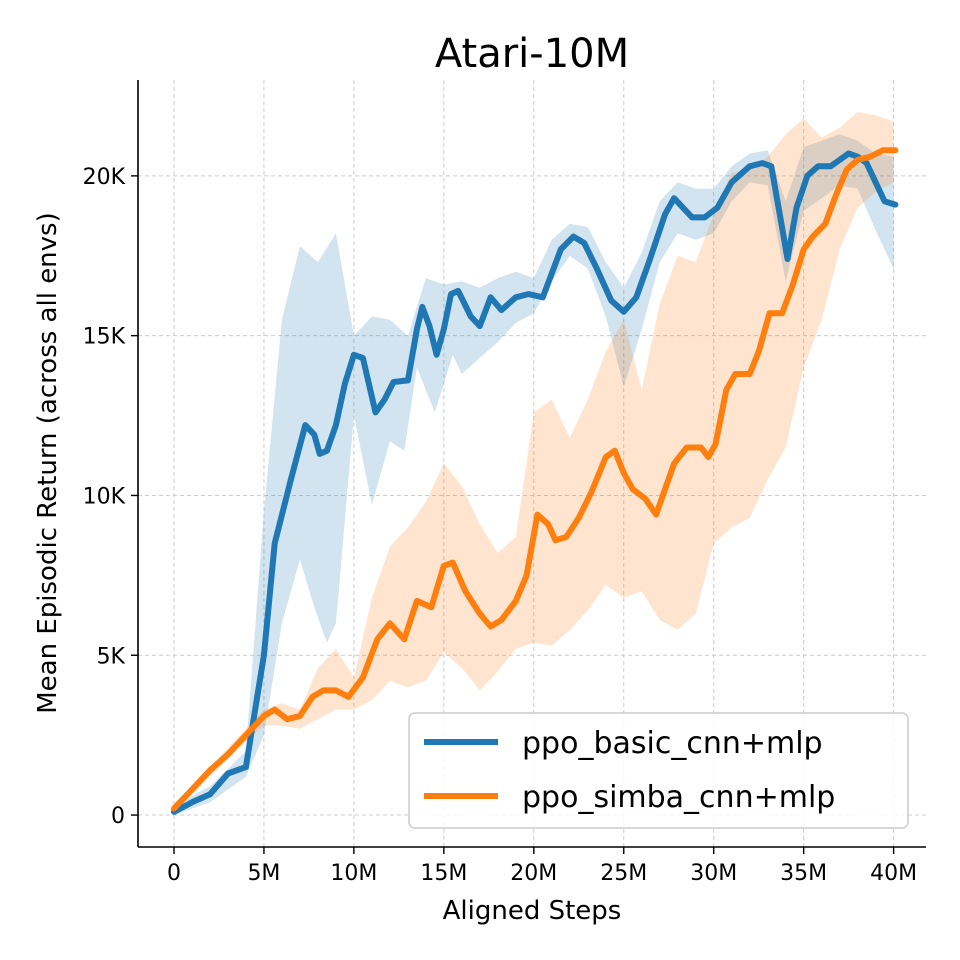 The height and width of the screenshot is (960, 960). I want to click on x-ticks: 0 5M 10M 15M 20M 25M 30M 35M 40M, so click(542, 866).